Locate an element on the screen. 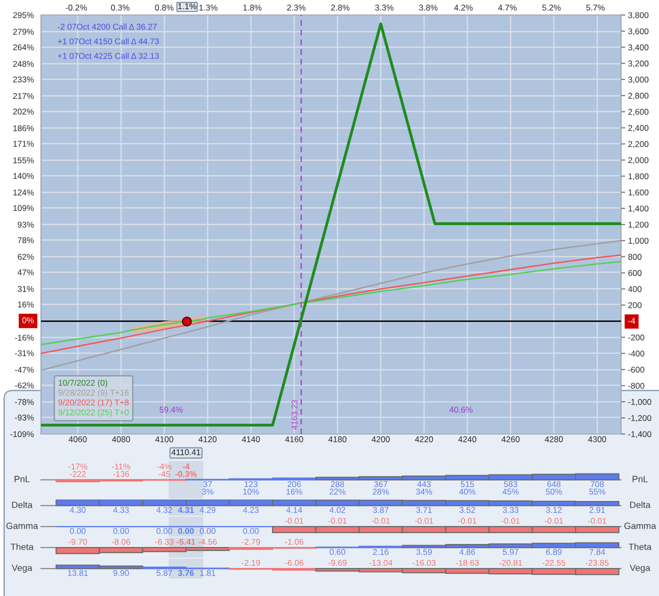 This screenshot has height=596, width=659. annotation: 3.76 is located at coordinates (186, 573).